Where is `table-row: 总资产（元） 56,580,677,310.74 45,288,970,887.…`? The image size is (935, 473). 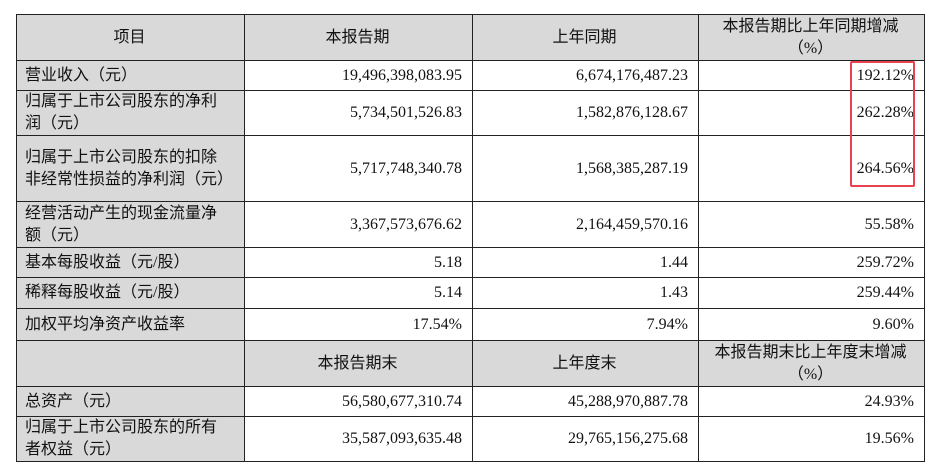 table-row: 总资产（元） 56,580,677,310.74 45,288,970,887.… is located at coordinates (470, 401).